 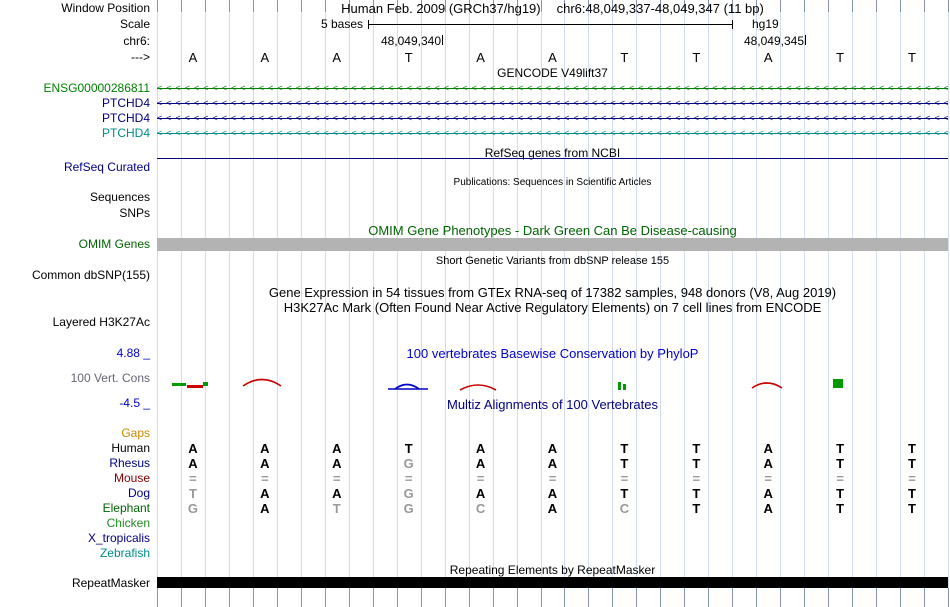 I want to click on refseq-header: RefSeq genes from NCBI, so click(x=552, y=153).